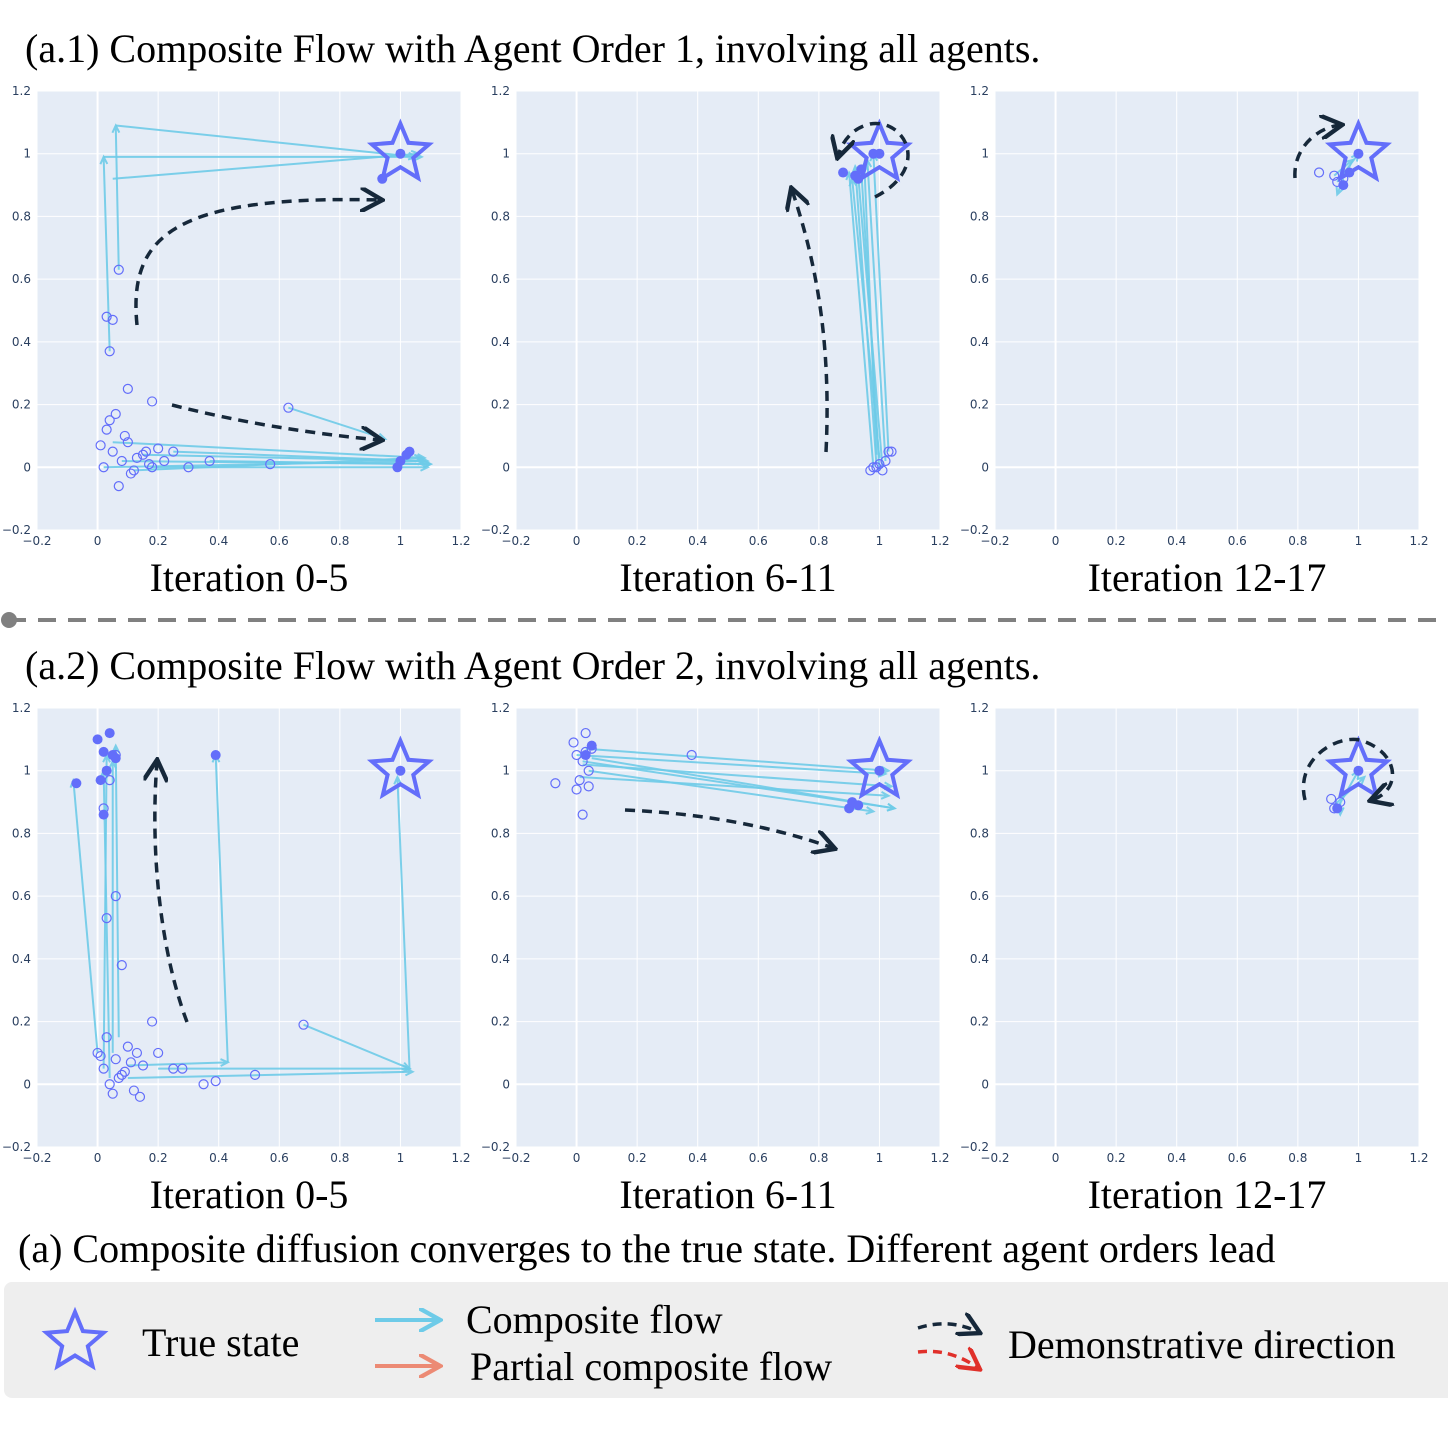 Image resolution: width=1448 pixels, height=1432 pixels. What do you see at coordinates (979, 279) in the screenshot?
I see `y-tick-label: 0.6` at bounding box center [979, 279].